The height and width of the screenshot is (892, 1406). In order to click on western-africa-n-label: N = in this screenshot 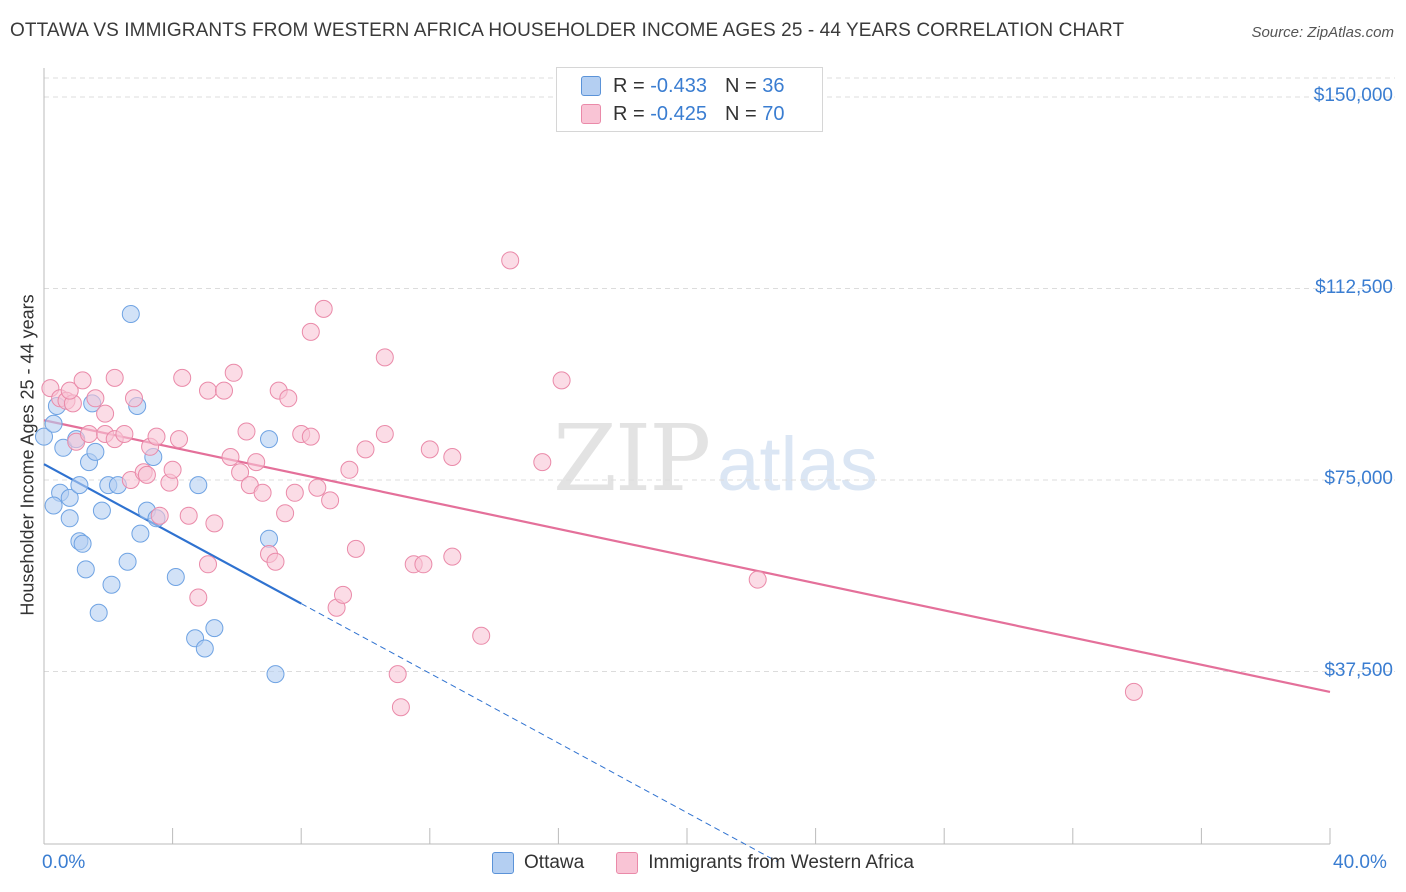, I will do `click(740, 113)`.